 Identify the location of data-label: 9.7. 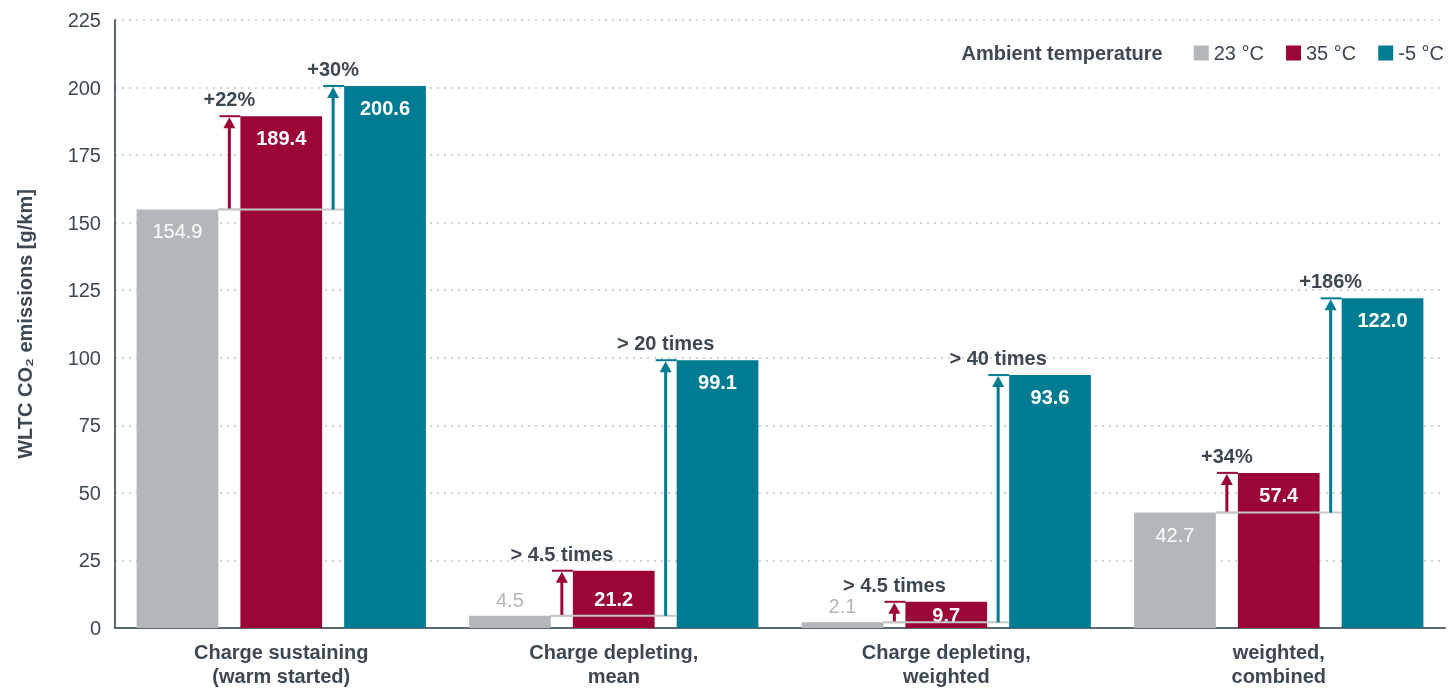
(946, 614).